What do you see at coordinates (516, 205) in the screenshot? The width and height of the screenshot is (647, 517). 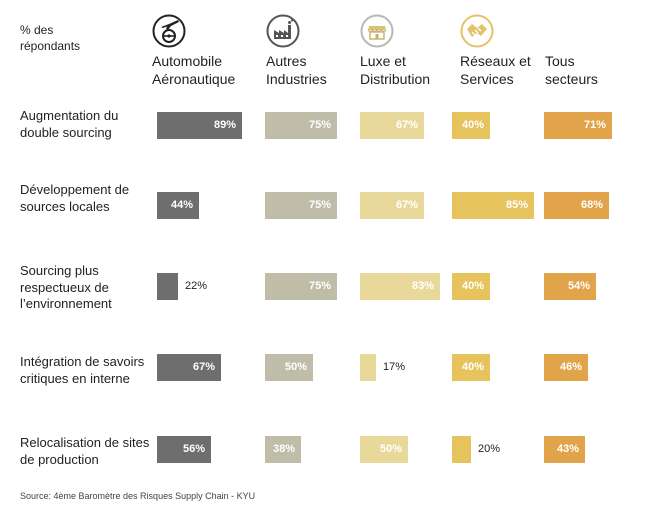 I see `bar-value-label: 85%` at bounding box center [516, 205].